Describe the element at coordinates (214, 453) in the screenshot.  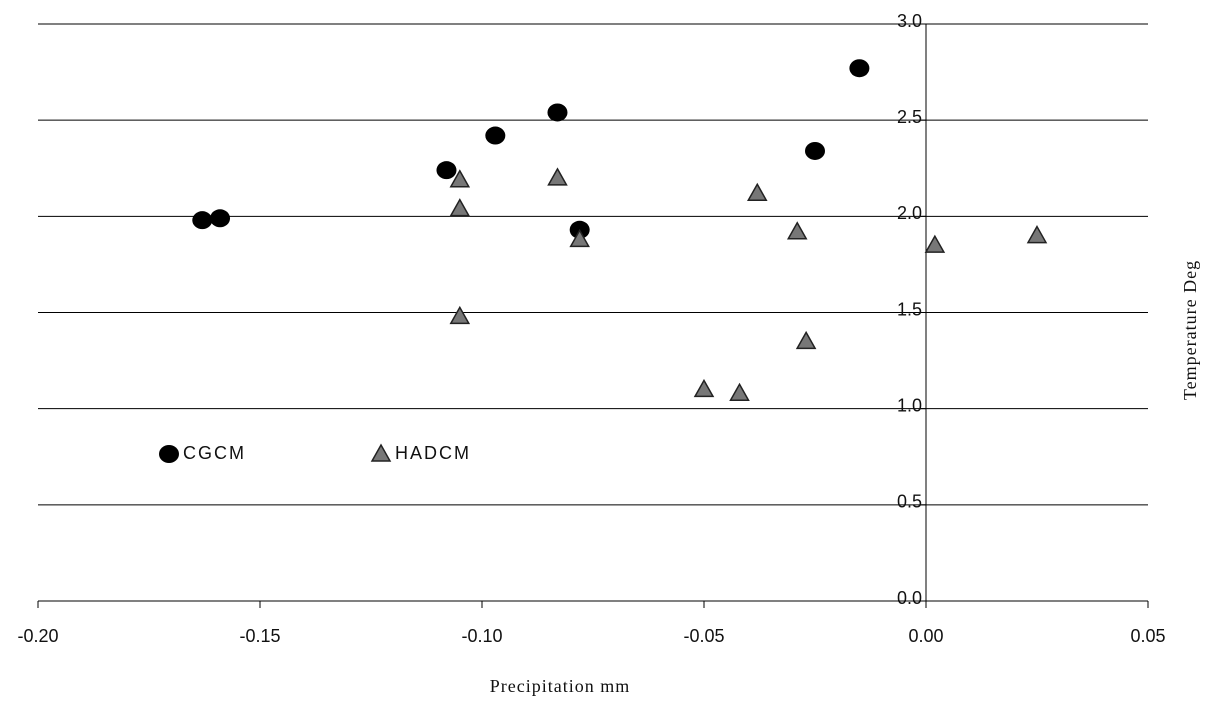
I see `legend-label: CGCM` at that location.